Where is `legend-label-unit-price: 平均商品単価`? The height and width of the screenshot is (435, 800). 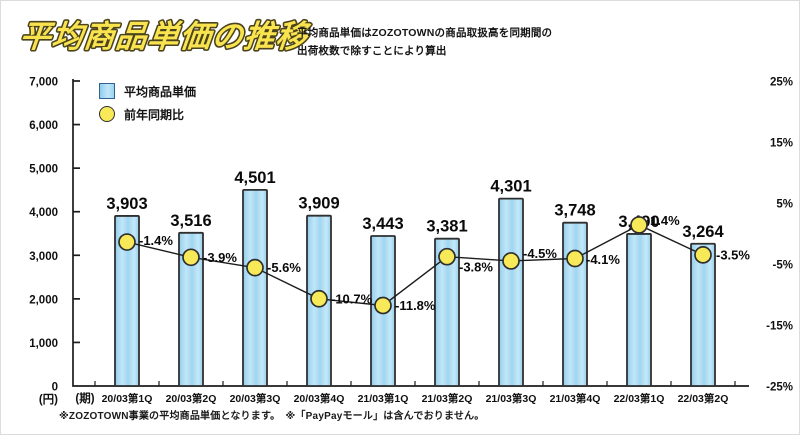
legend-label-unit-price: 平均商品単価 is located at coordinates (160, 91).